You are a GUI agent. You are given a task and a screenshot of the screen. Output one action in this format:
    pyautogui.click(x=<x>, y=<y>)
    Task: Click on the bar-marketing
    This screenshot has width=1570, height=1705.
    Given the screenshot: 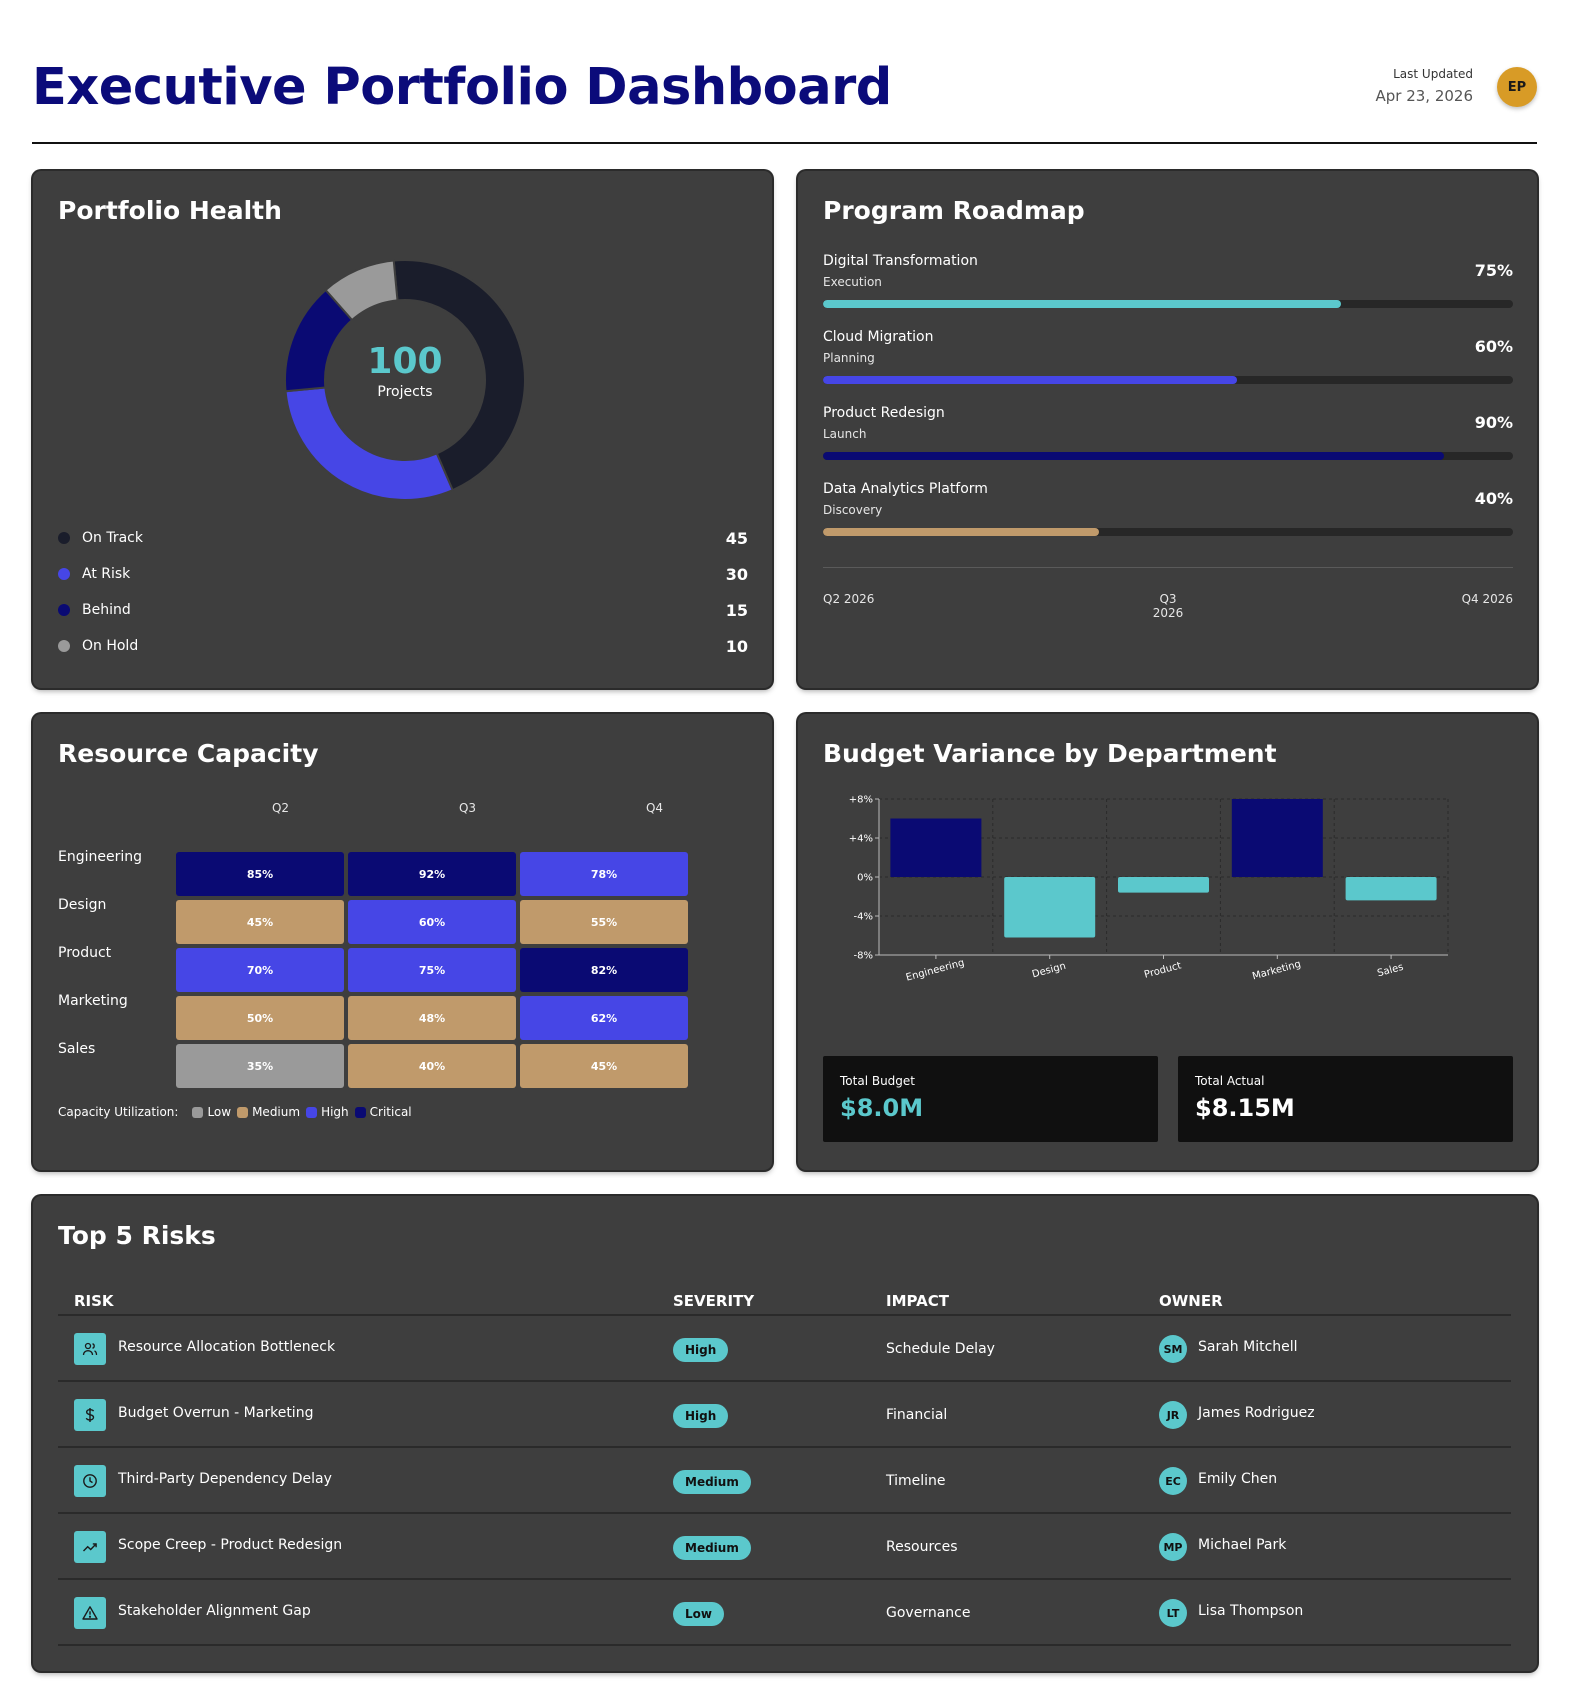 What is the action you would take?
    pyautogui.click(x=1277, y=838)
    